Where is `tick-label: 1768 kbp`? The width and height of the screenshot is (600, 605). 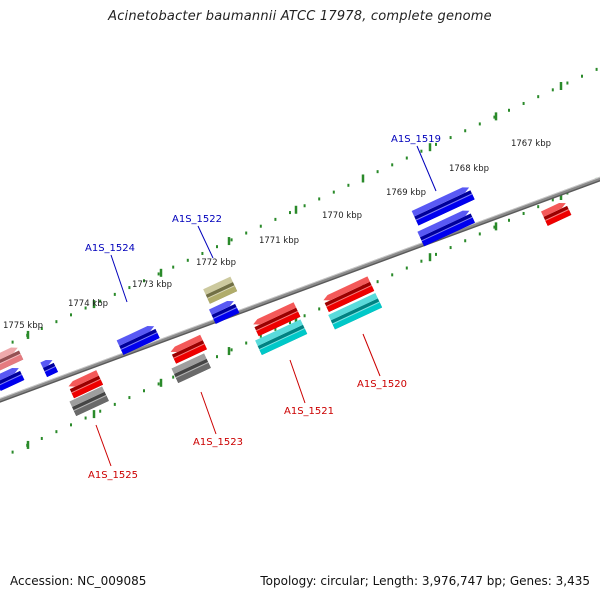
tick-label: 1768 kbp is located at coordinates (469, 169).